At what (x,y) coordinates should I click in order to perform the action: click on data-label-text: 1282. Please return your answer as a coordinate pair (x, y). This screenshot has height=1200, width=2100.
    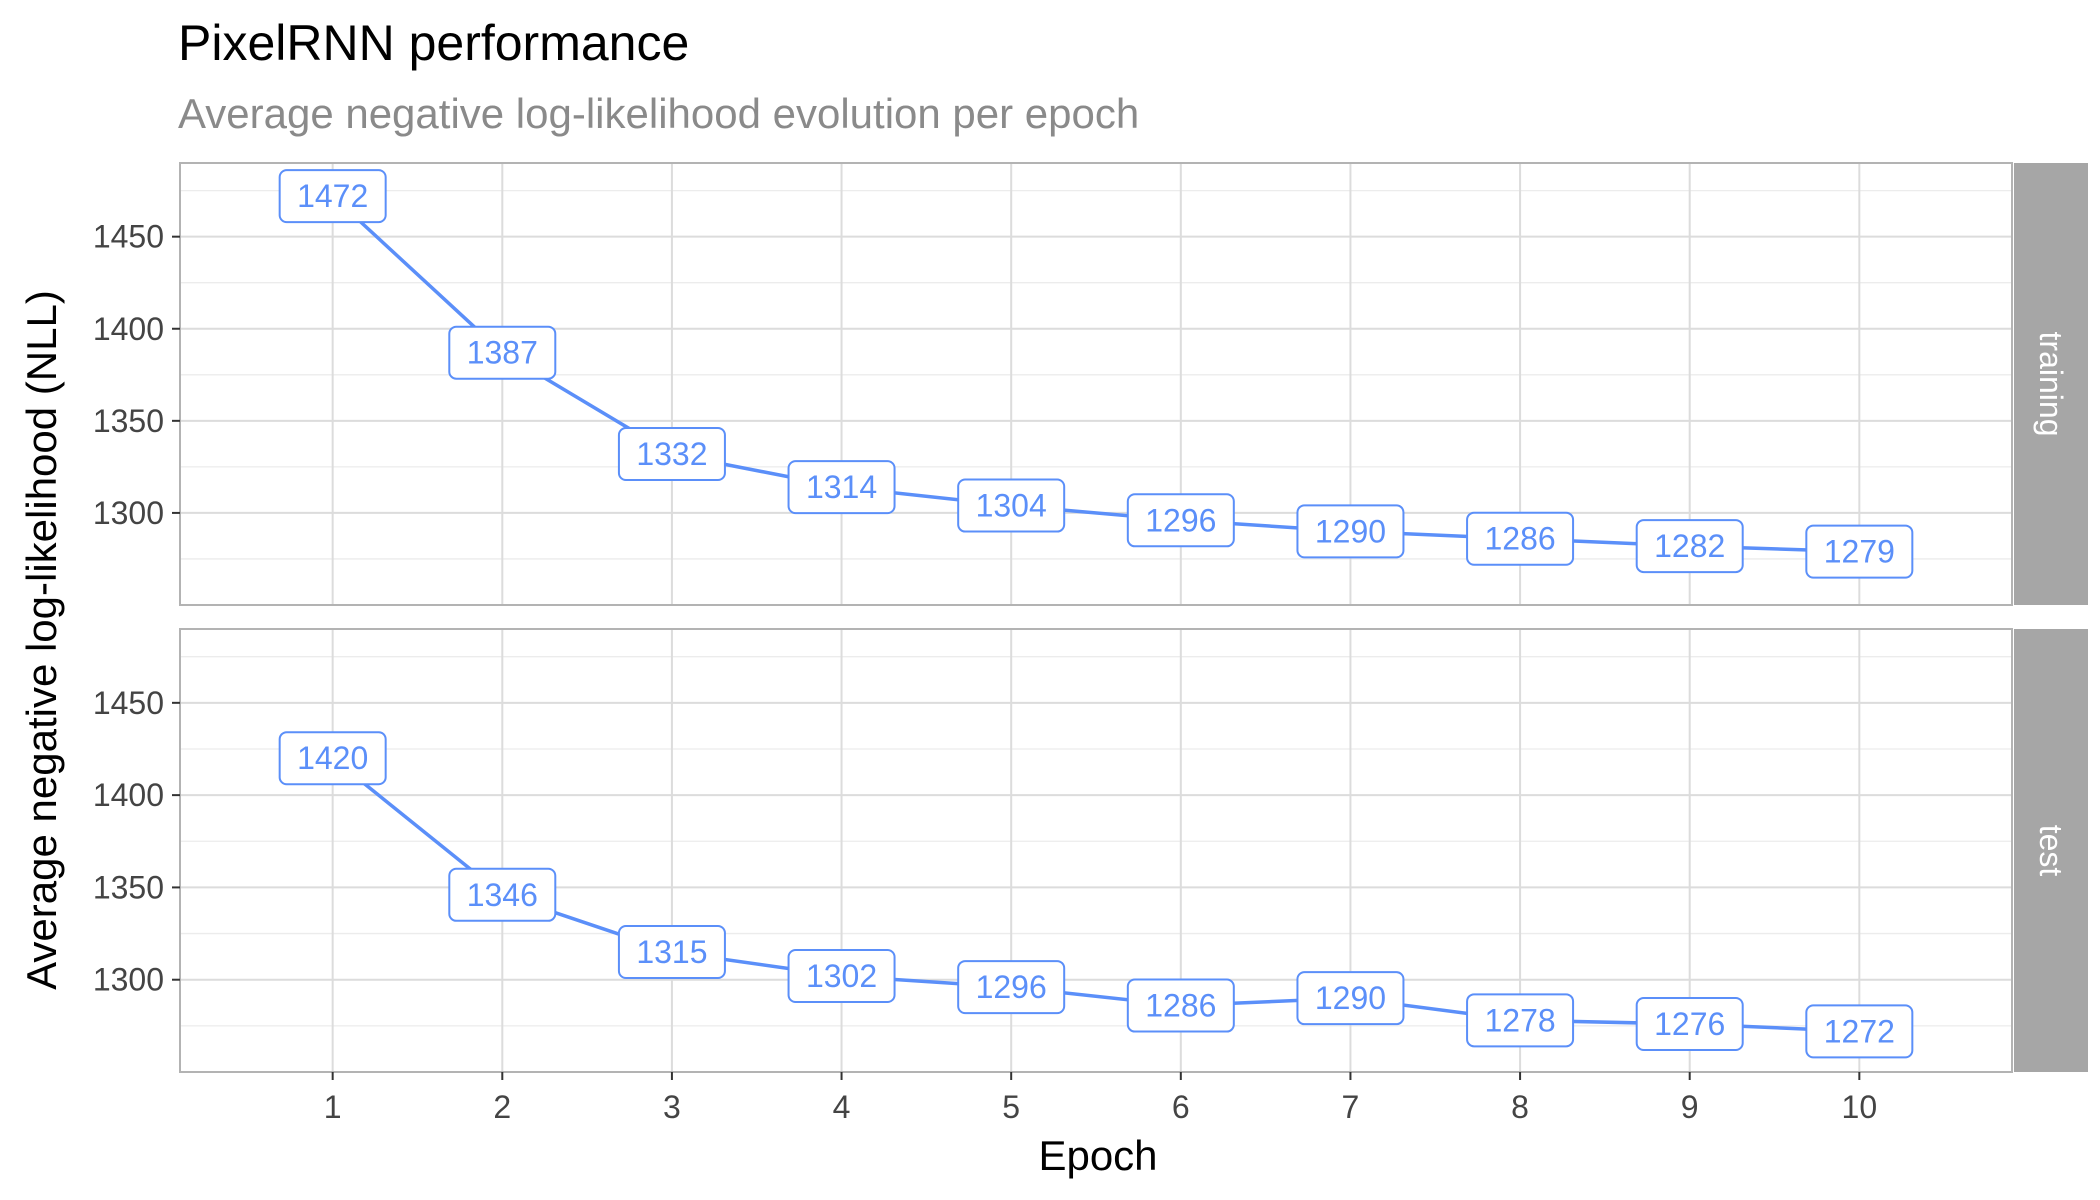
    Looking at the image, I should click on (1689, 546).